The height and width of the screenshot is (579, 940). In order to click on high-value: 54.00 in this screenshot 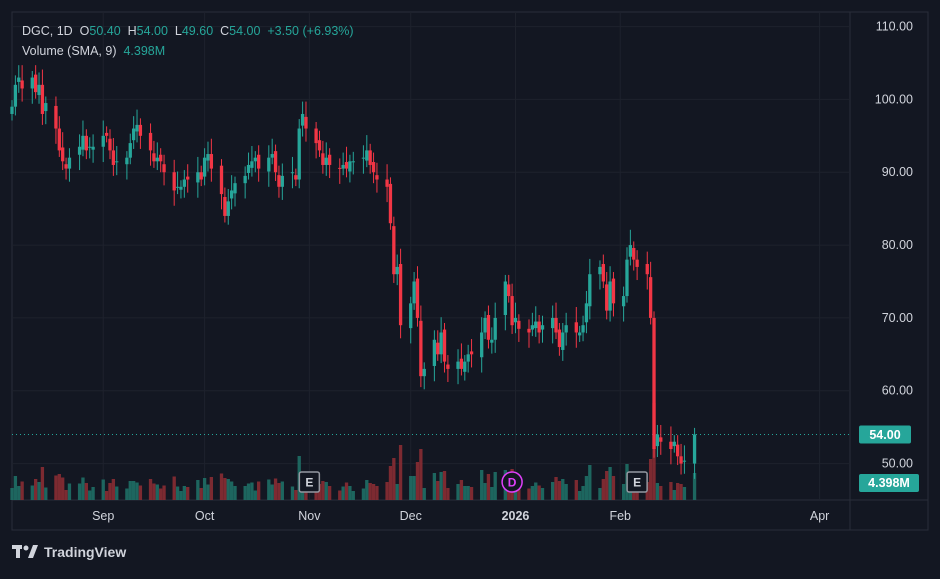, I will do `click(152, 31)`.